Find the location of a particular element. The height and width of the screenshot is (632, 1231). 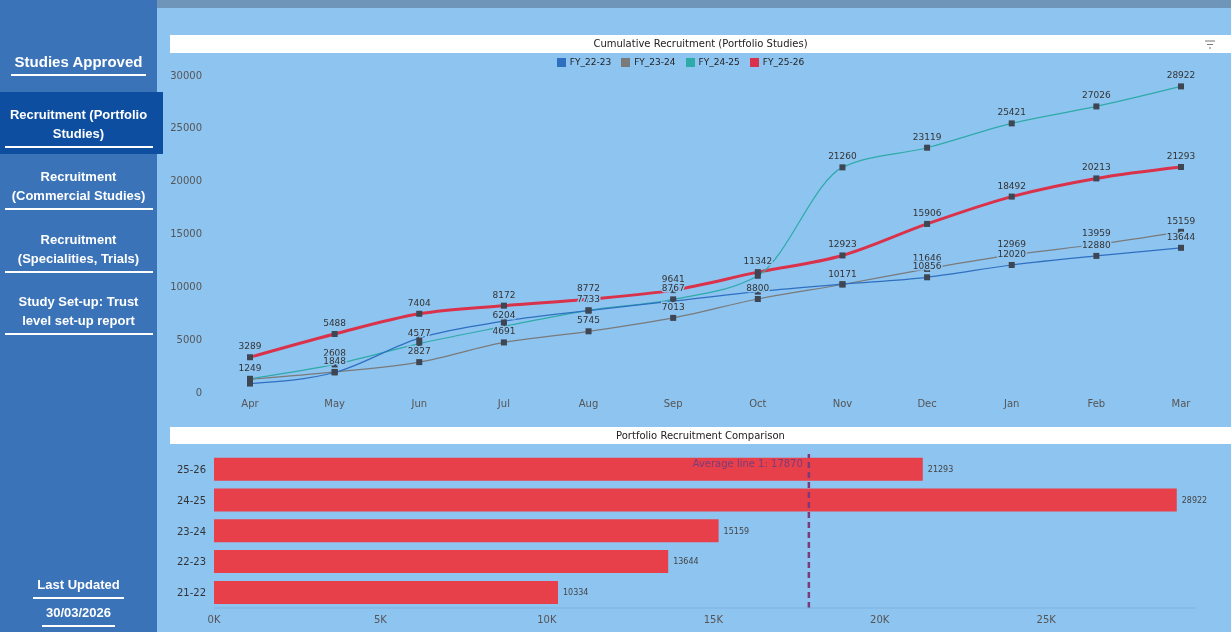

y-tick-label: 10000 is located at coordinates (186, 286).